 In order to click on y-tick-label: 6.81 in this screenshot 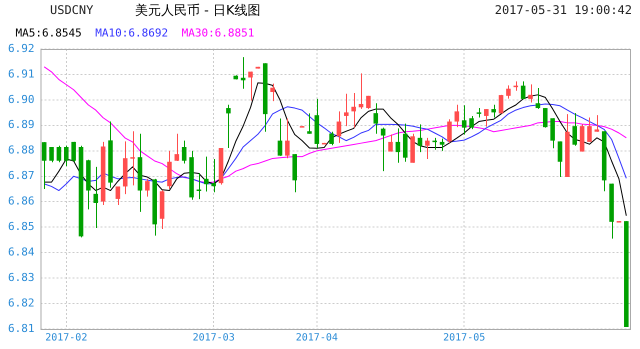, I will do `click(21, 328)`.